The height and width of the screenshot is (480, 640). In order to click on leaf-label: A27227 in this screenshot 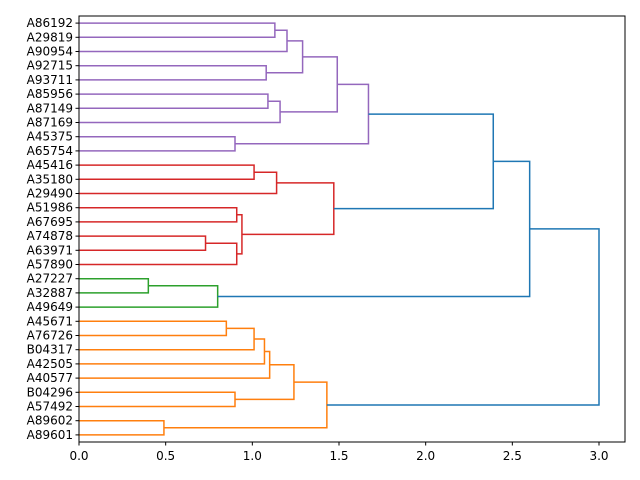, I will do `click(50, 279)`.